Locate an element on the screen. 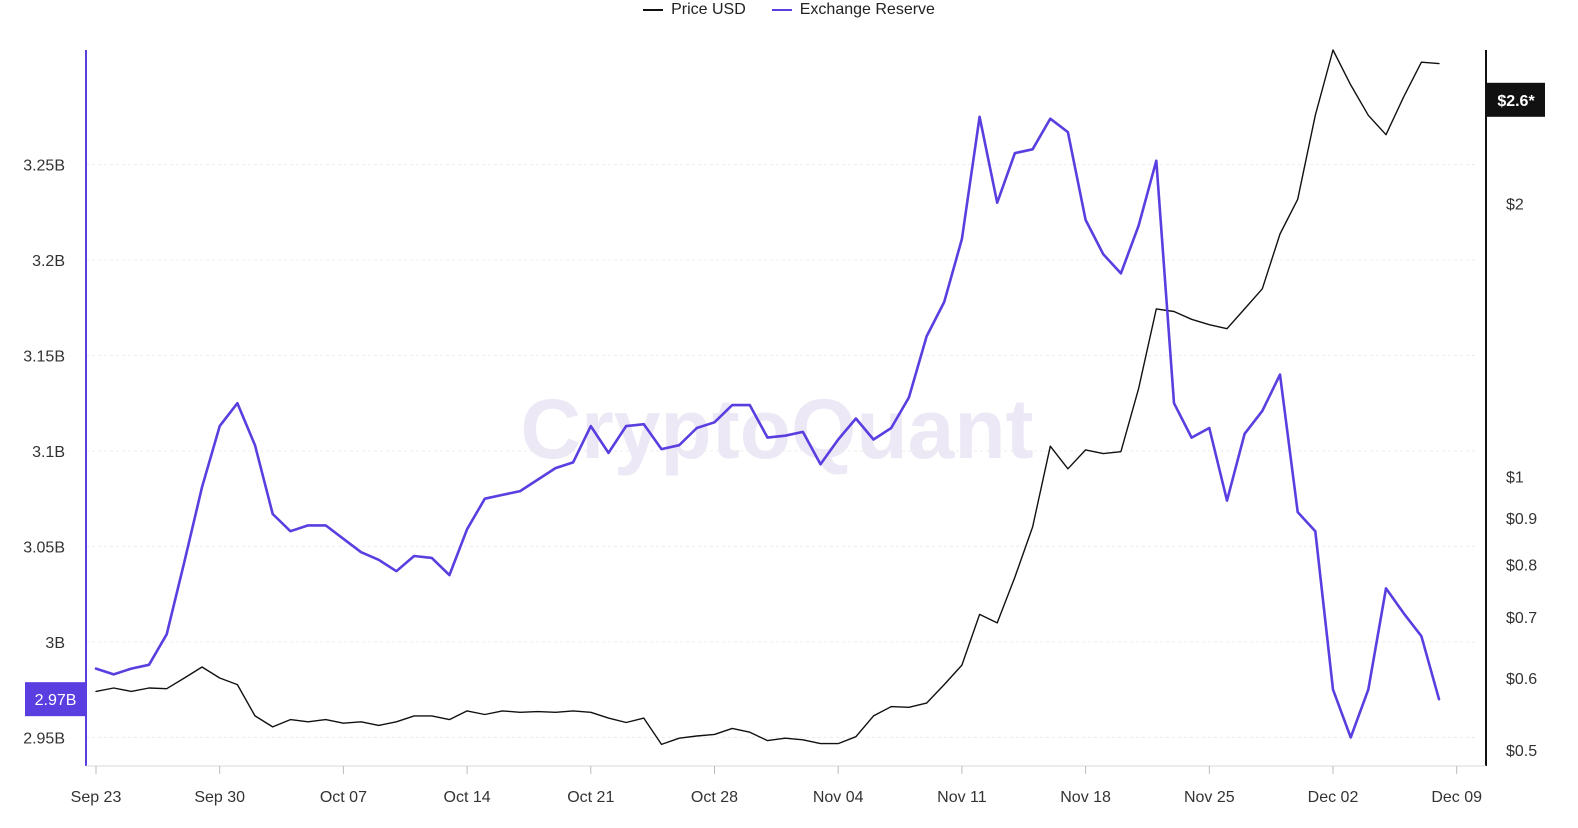 This screenshot has height=828, width=1578. right-current-badge is located at coordinates (1516, 99).